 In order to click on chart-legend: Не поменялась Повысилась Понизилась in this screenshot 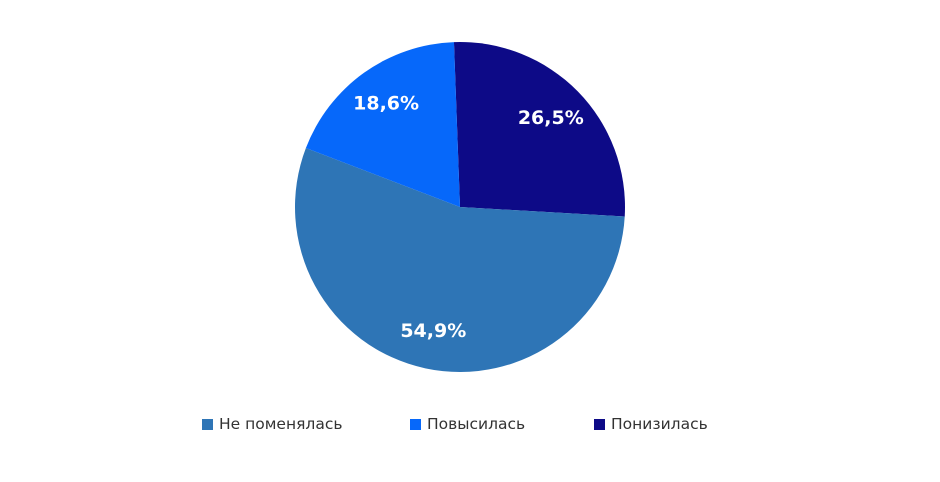, I will do `click(470, 424)`.